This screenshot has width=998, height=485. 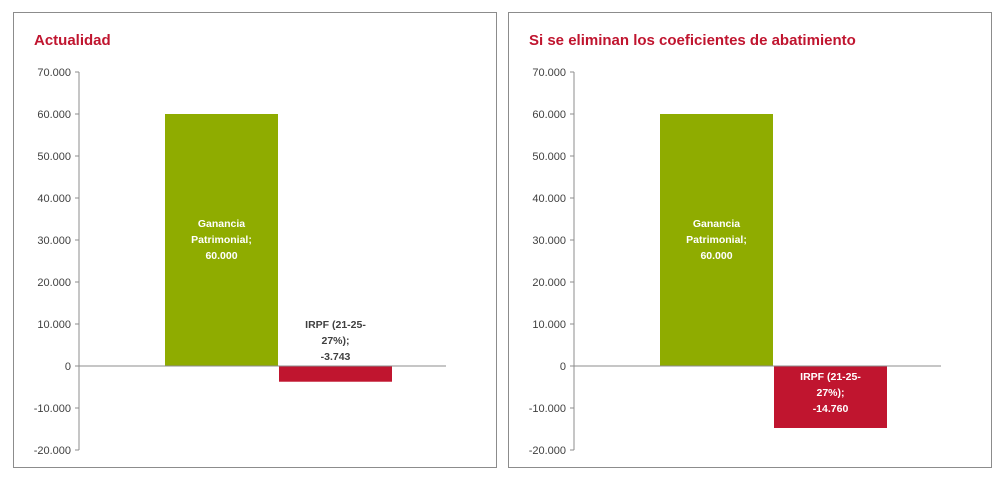 I want to click on bar-data-label: -3.743, so click(x=336, y=357).